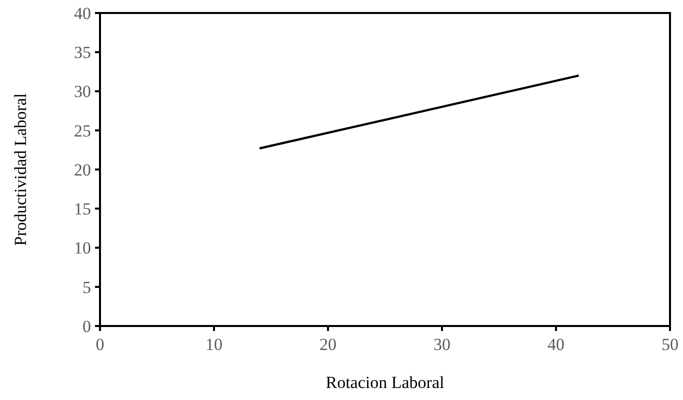  I want to click on y-tick-label: 5, so click(86, 287).